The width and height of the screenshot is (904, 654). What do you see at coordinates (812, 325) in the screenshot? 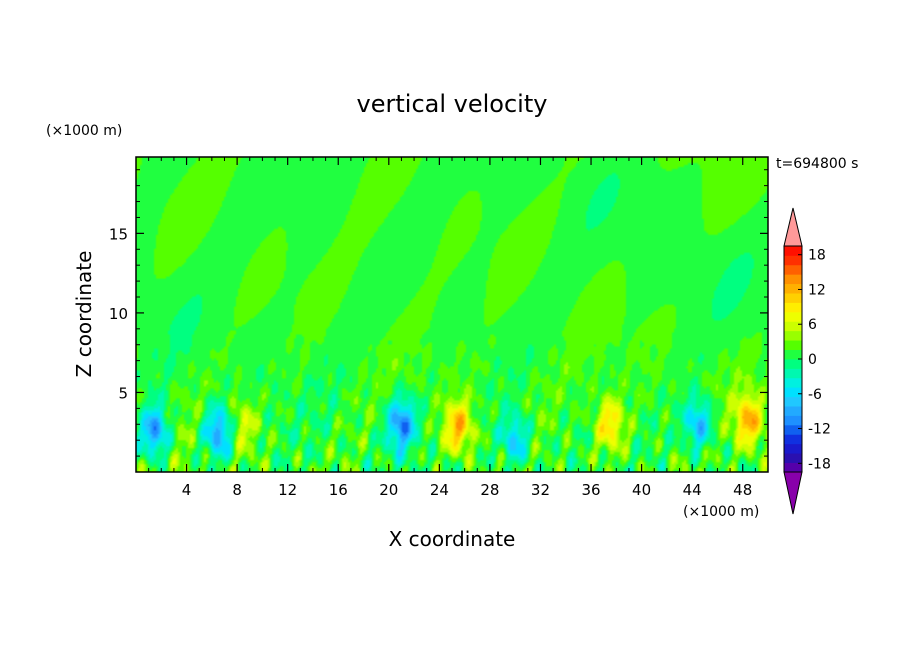
I see `colorbar-tick-label: 6` at bounding box center [812, 325].